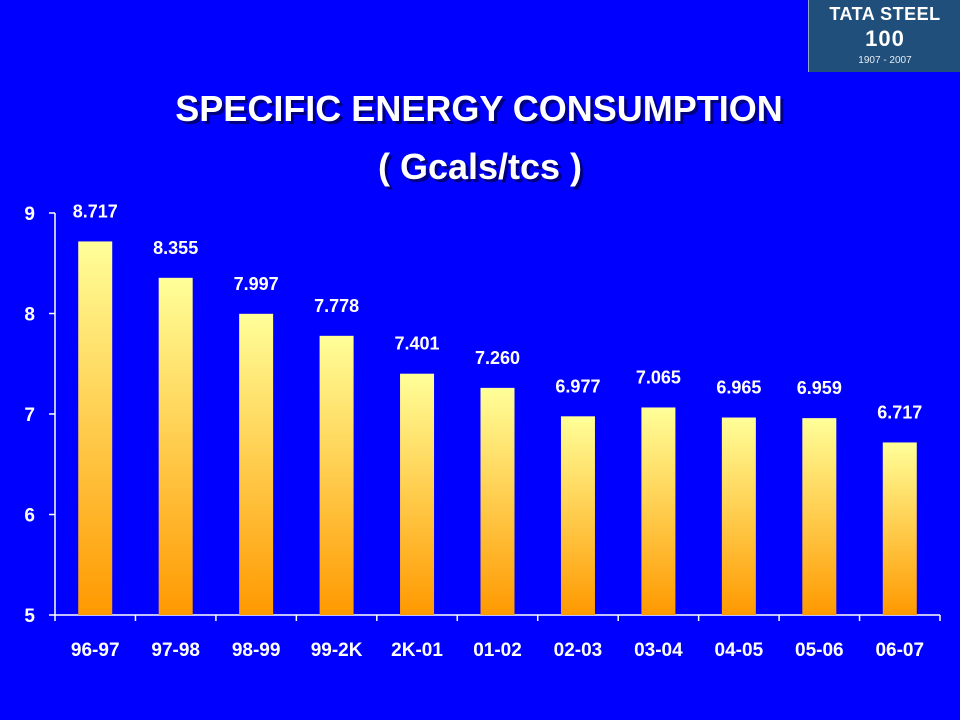 The image size is (960, 720). Describe the element at coordinates (885, 60) in the screenshot. I see `logo-years: 1907 - 2007` at that location.